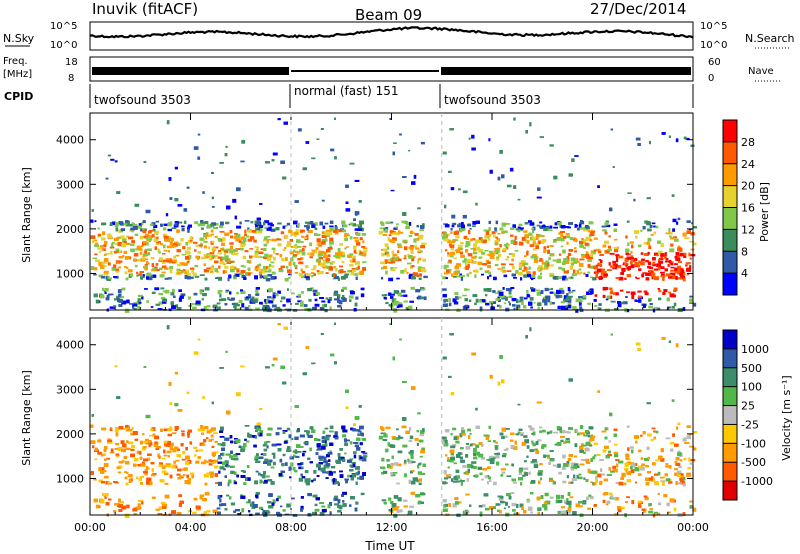 This screenshot has height=554, width=800. What do you see at coordinates (70, 273) in the screenshot?
I see `ytick-label: 1000` at bounding box center [70, 273].